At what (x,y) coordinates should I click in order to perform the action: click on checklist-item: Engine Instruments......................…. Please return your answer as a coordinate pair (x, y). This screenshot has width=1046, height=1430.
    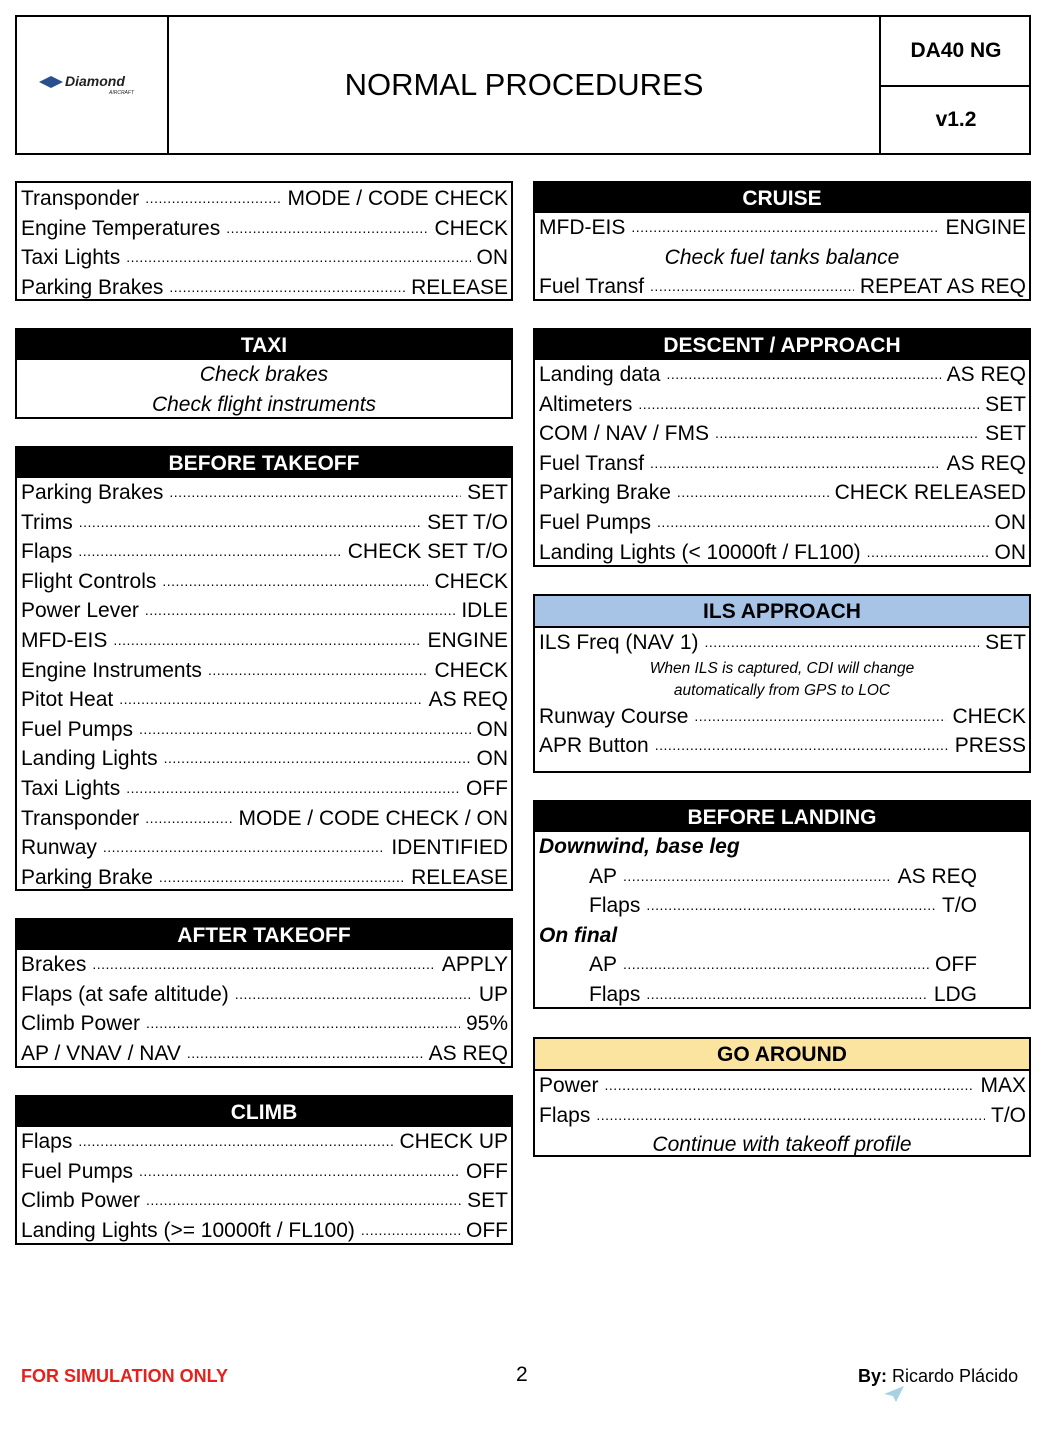
    Looking at the image, I should click on (264, 671).